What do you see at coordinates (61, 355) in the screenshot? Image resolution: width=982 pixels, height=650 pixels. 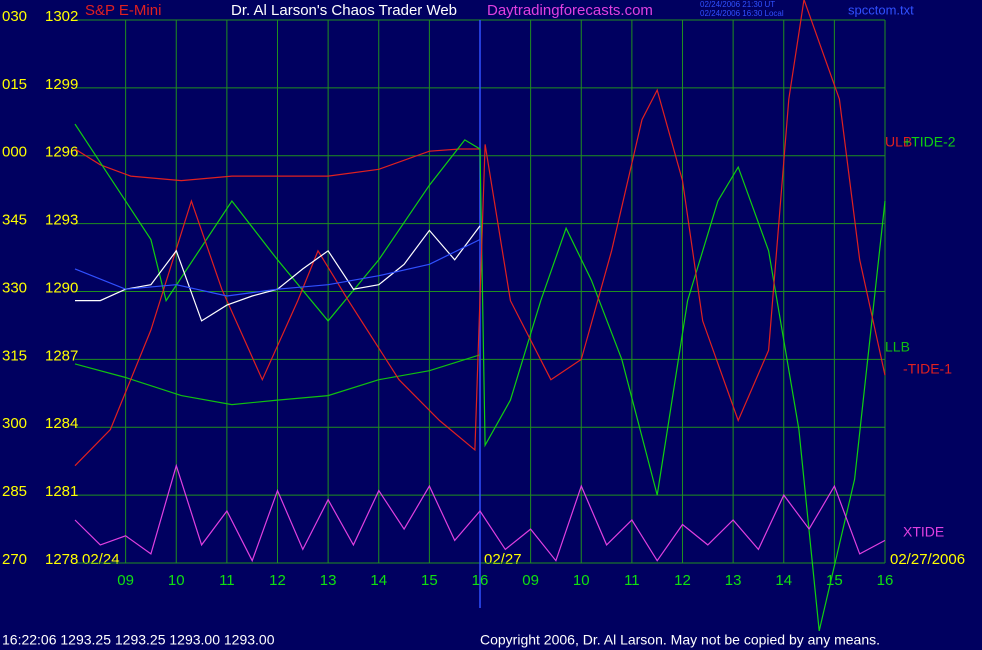 I see `y-tick-label: 1287` at bounding box center [61, 355].